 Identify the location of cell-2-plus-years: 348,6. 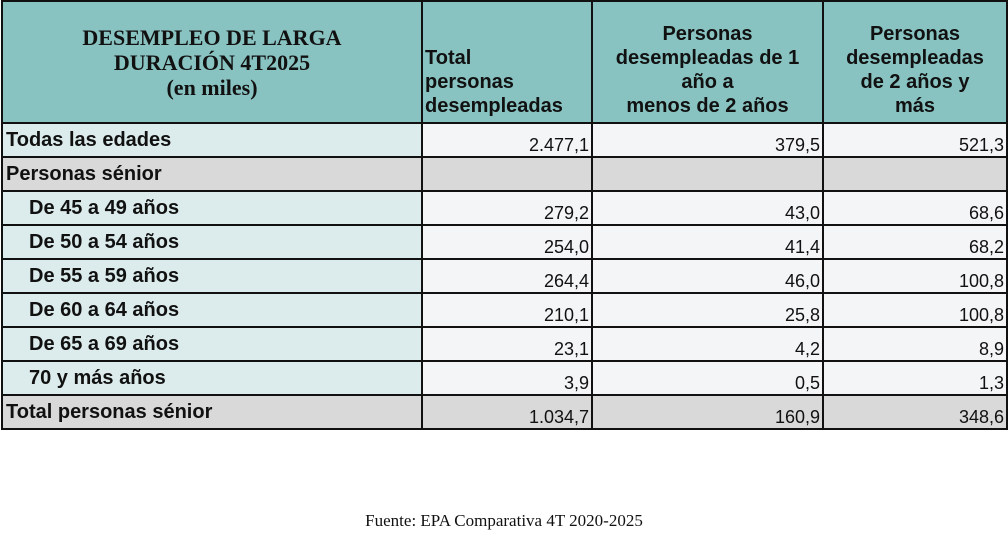
(915, 412).